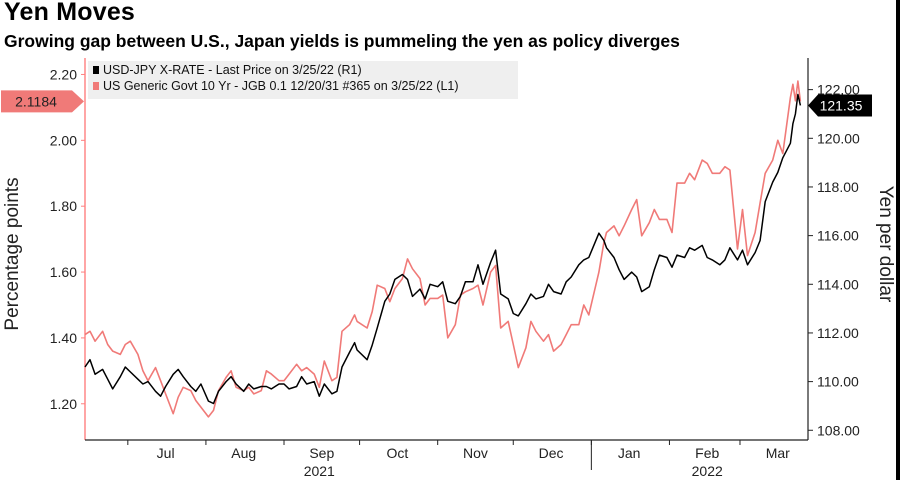 The image size is (900, 480). What do you see at coordinates (885, 244) in the screenshot?
I see `right-axis-title: Yen per dollar` at bounding box center [885, 244].